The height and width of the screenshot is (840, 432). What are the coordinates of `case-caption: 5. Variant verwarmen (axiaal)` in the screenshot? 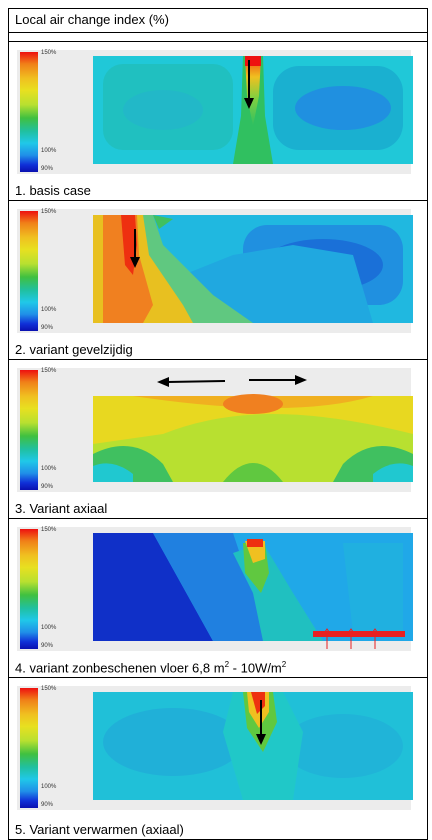 It's located at (99, 829).